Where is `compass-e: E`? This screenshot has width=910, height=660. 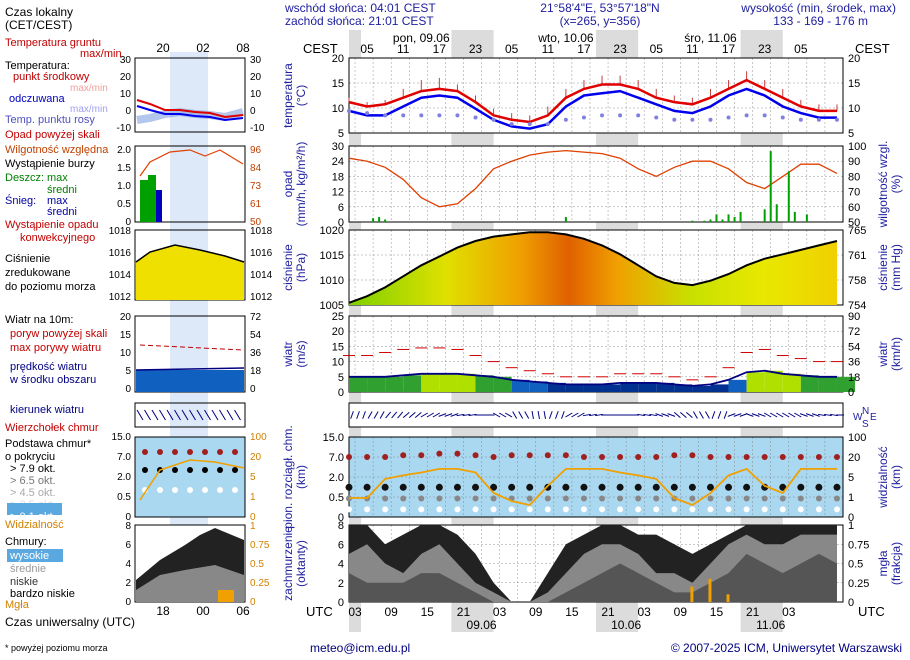
compass-e: E is located at coordinates (873, 417).